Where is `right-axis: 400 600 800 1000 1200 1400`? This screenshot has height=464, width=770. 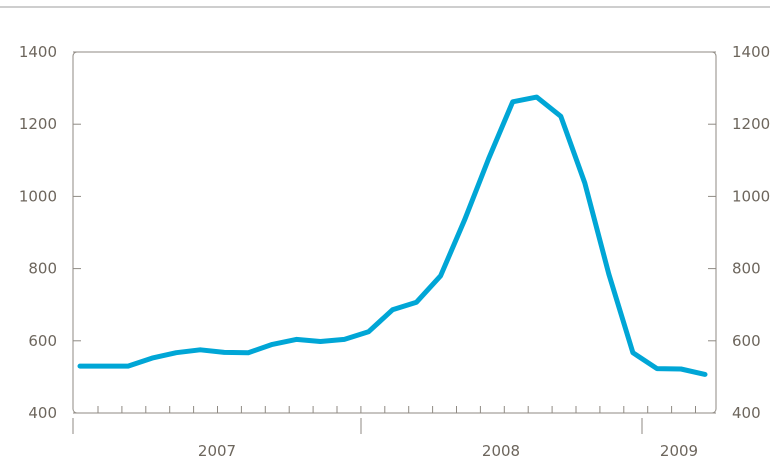 right-axis: 400 600 800 1000 1200 1400 is located at coordinates (739, 232).